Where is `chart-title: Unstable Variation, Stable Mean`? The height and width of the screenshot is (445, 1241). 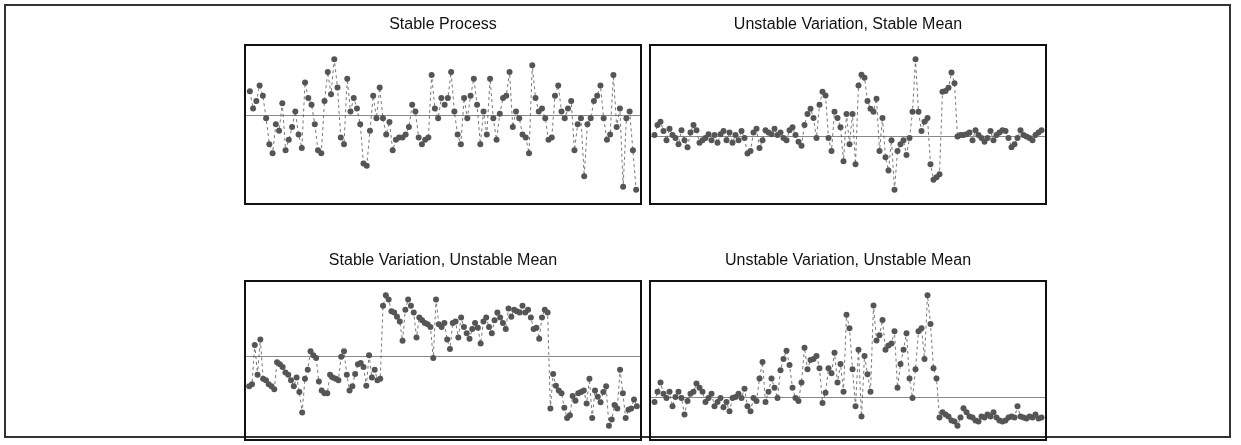 chart-title: Unstable Variation, Stable Mean is located at coordinates (848, 24).